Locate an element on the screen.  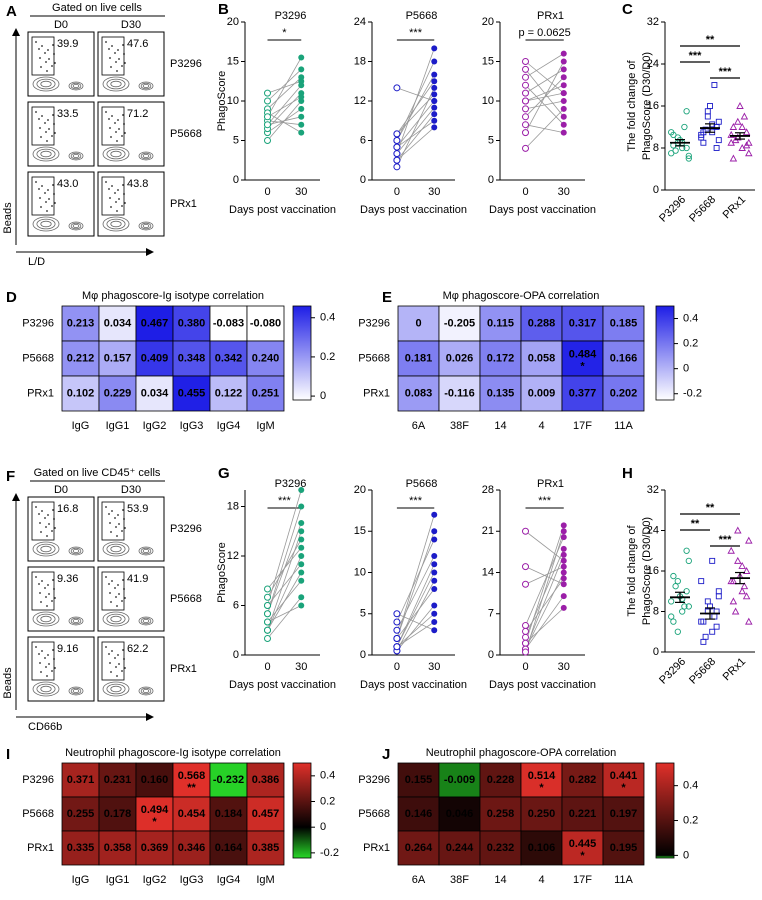
y-tick-label: 20 is located at coordinates (360, 490).